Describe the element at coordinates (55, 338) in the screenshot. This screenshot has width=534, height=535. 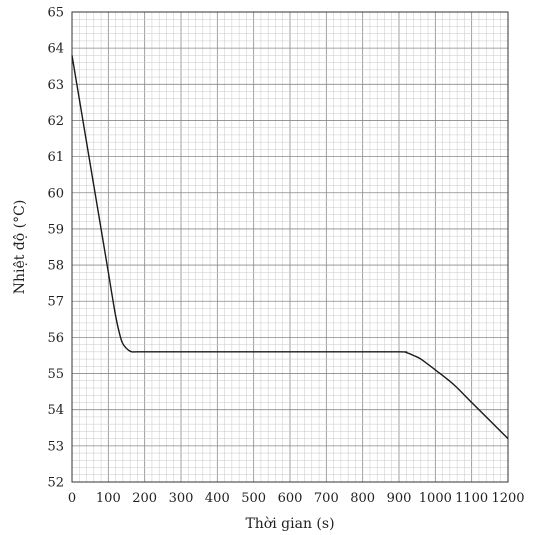
I see `y-tick-label: 56` at that location.